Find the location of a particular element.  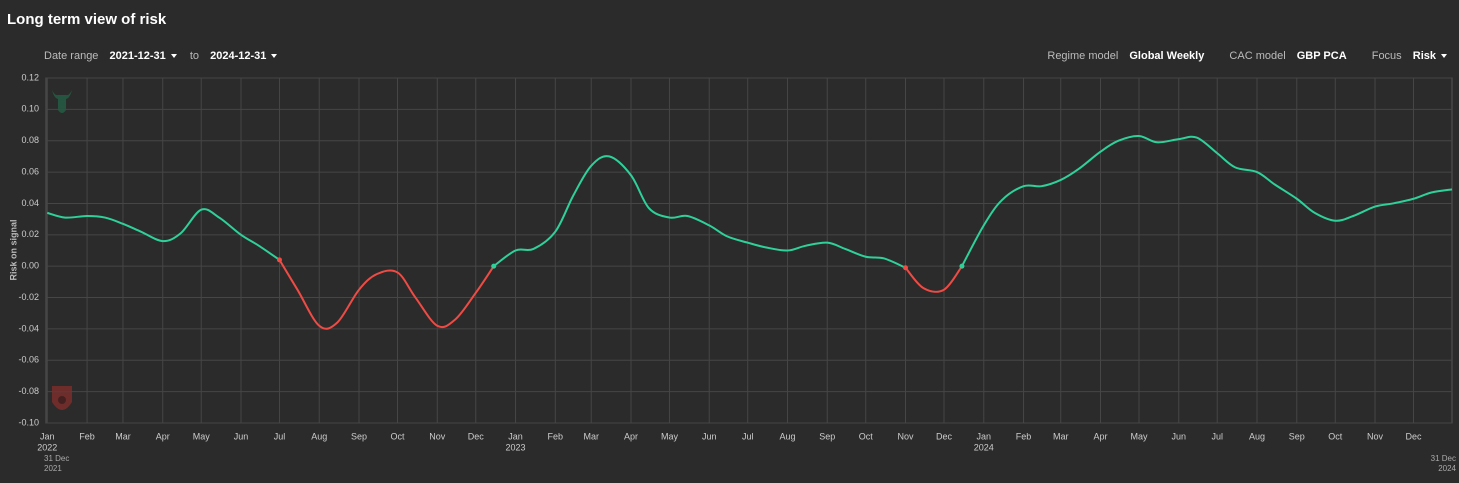

y-tick-label: -0.06 is located at coordinates (28, 360).